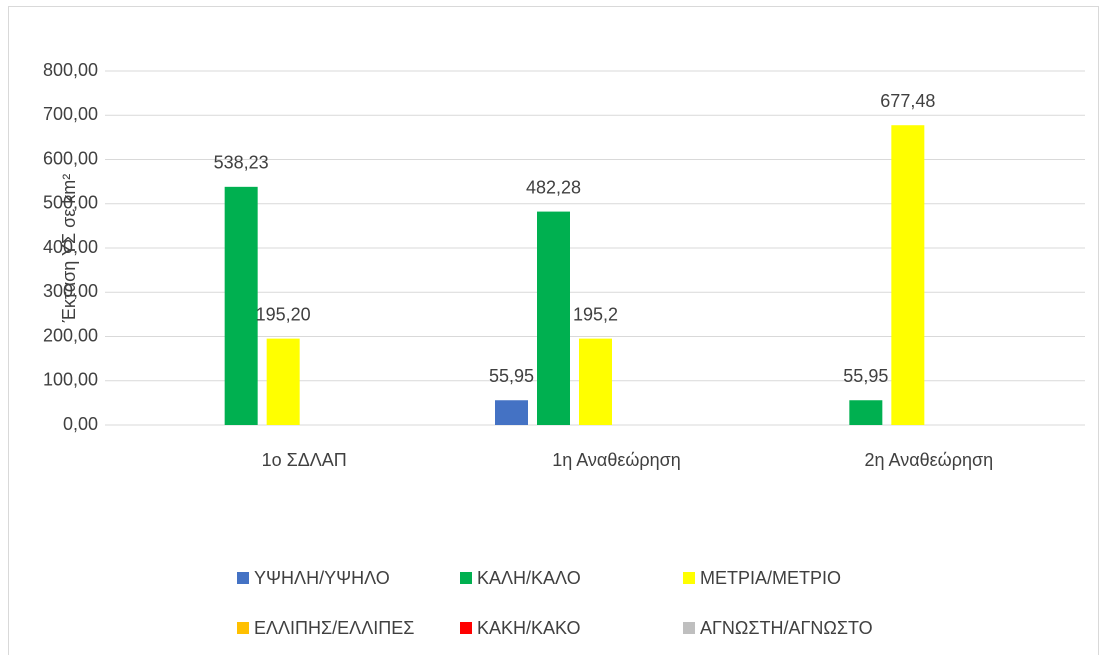  Describe the element at coordinates (80, 424) in the screenshot. I see `y-tick-label: 0,00` at that location.